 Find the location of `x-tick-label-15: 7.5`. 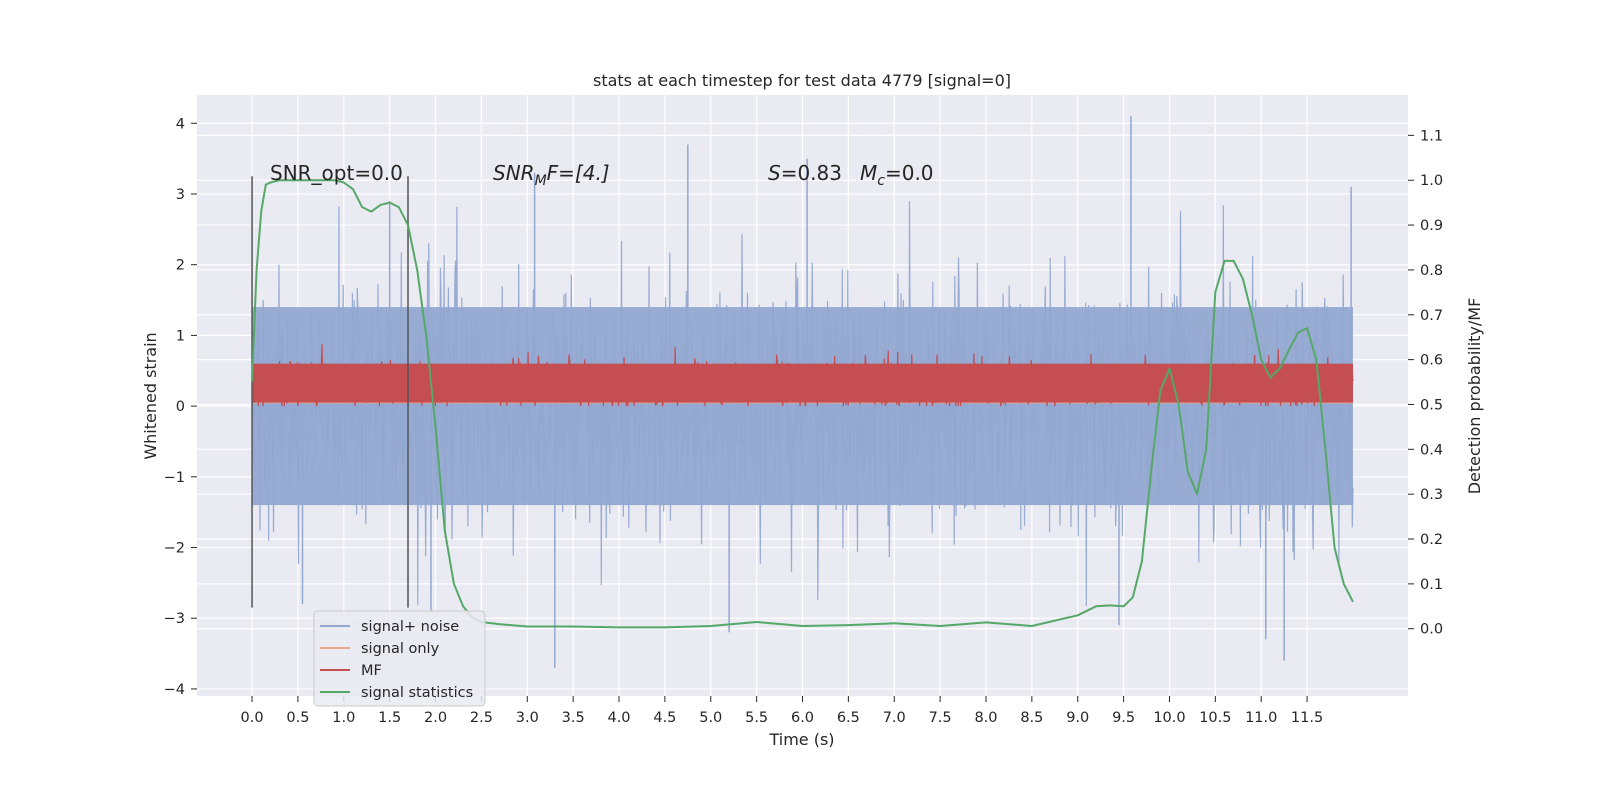

x-tick-label-15: 7.5 is located at coordinates (940, 718).